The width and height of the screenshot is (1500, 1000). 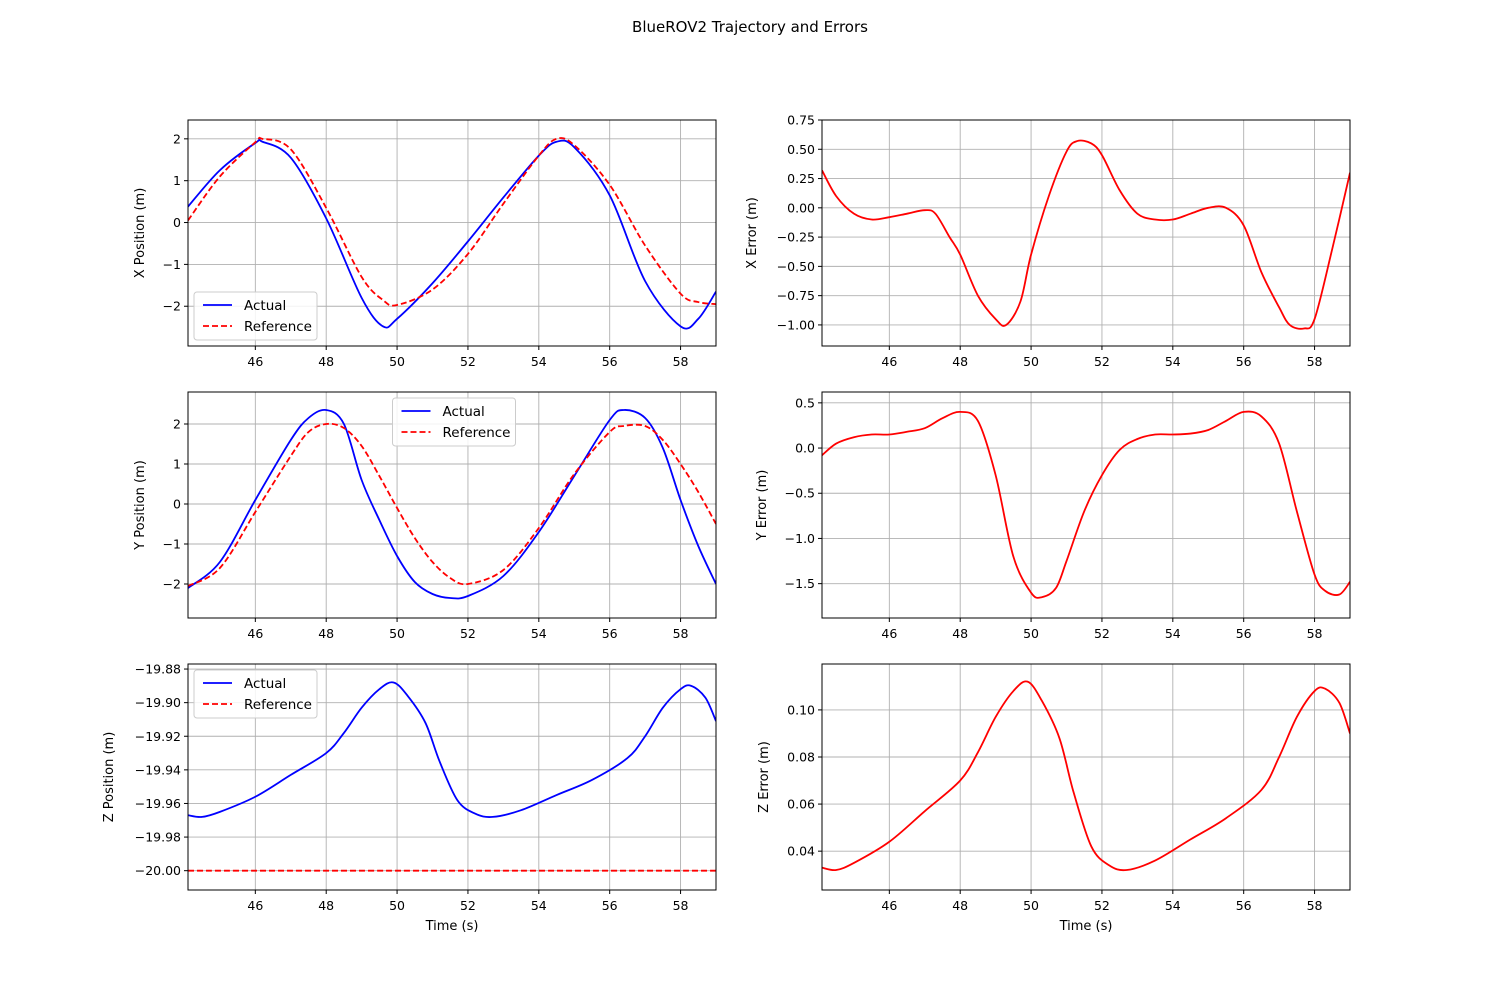 I want to click on x-error-xtick-label-2: 50, so click(x=1031, y=361).